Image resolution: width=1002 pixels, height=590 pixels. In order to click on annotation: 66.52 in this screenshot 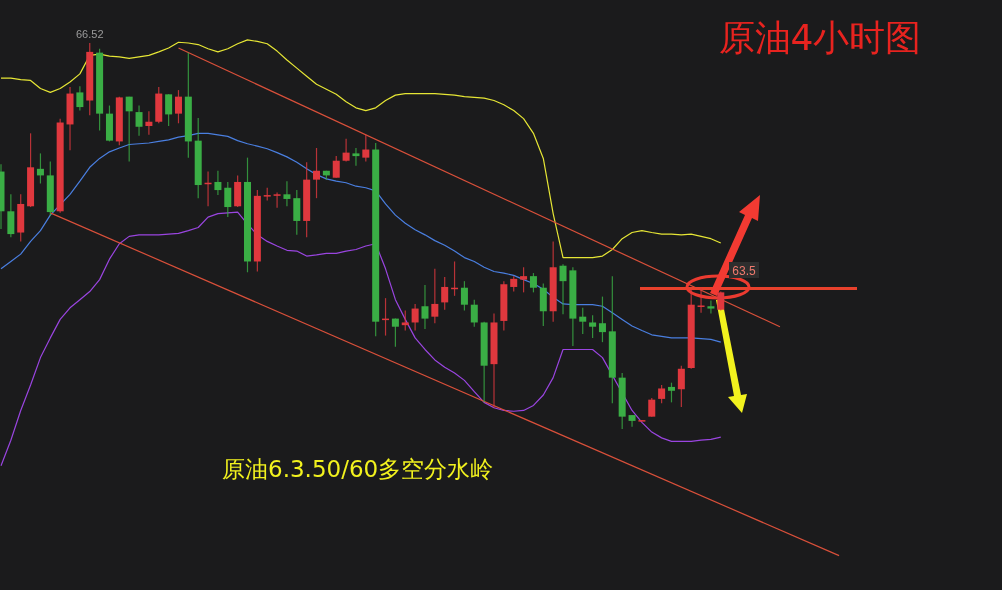, I will do `click(89, 34)`.